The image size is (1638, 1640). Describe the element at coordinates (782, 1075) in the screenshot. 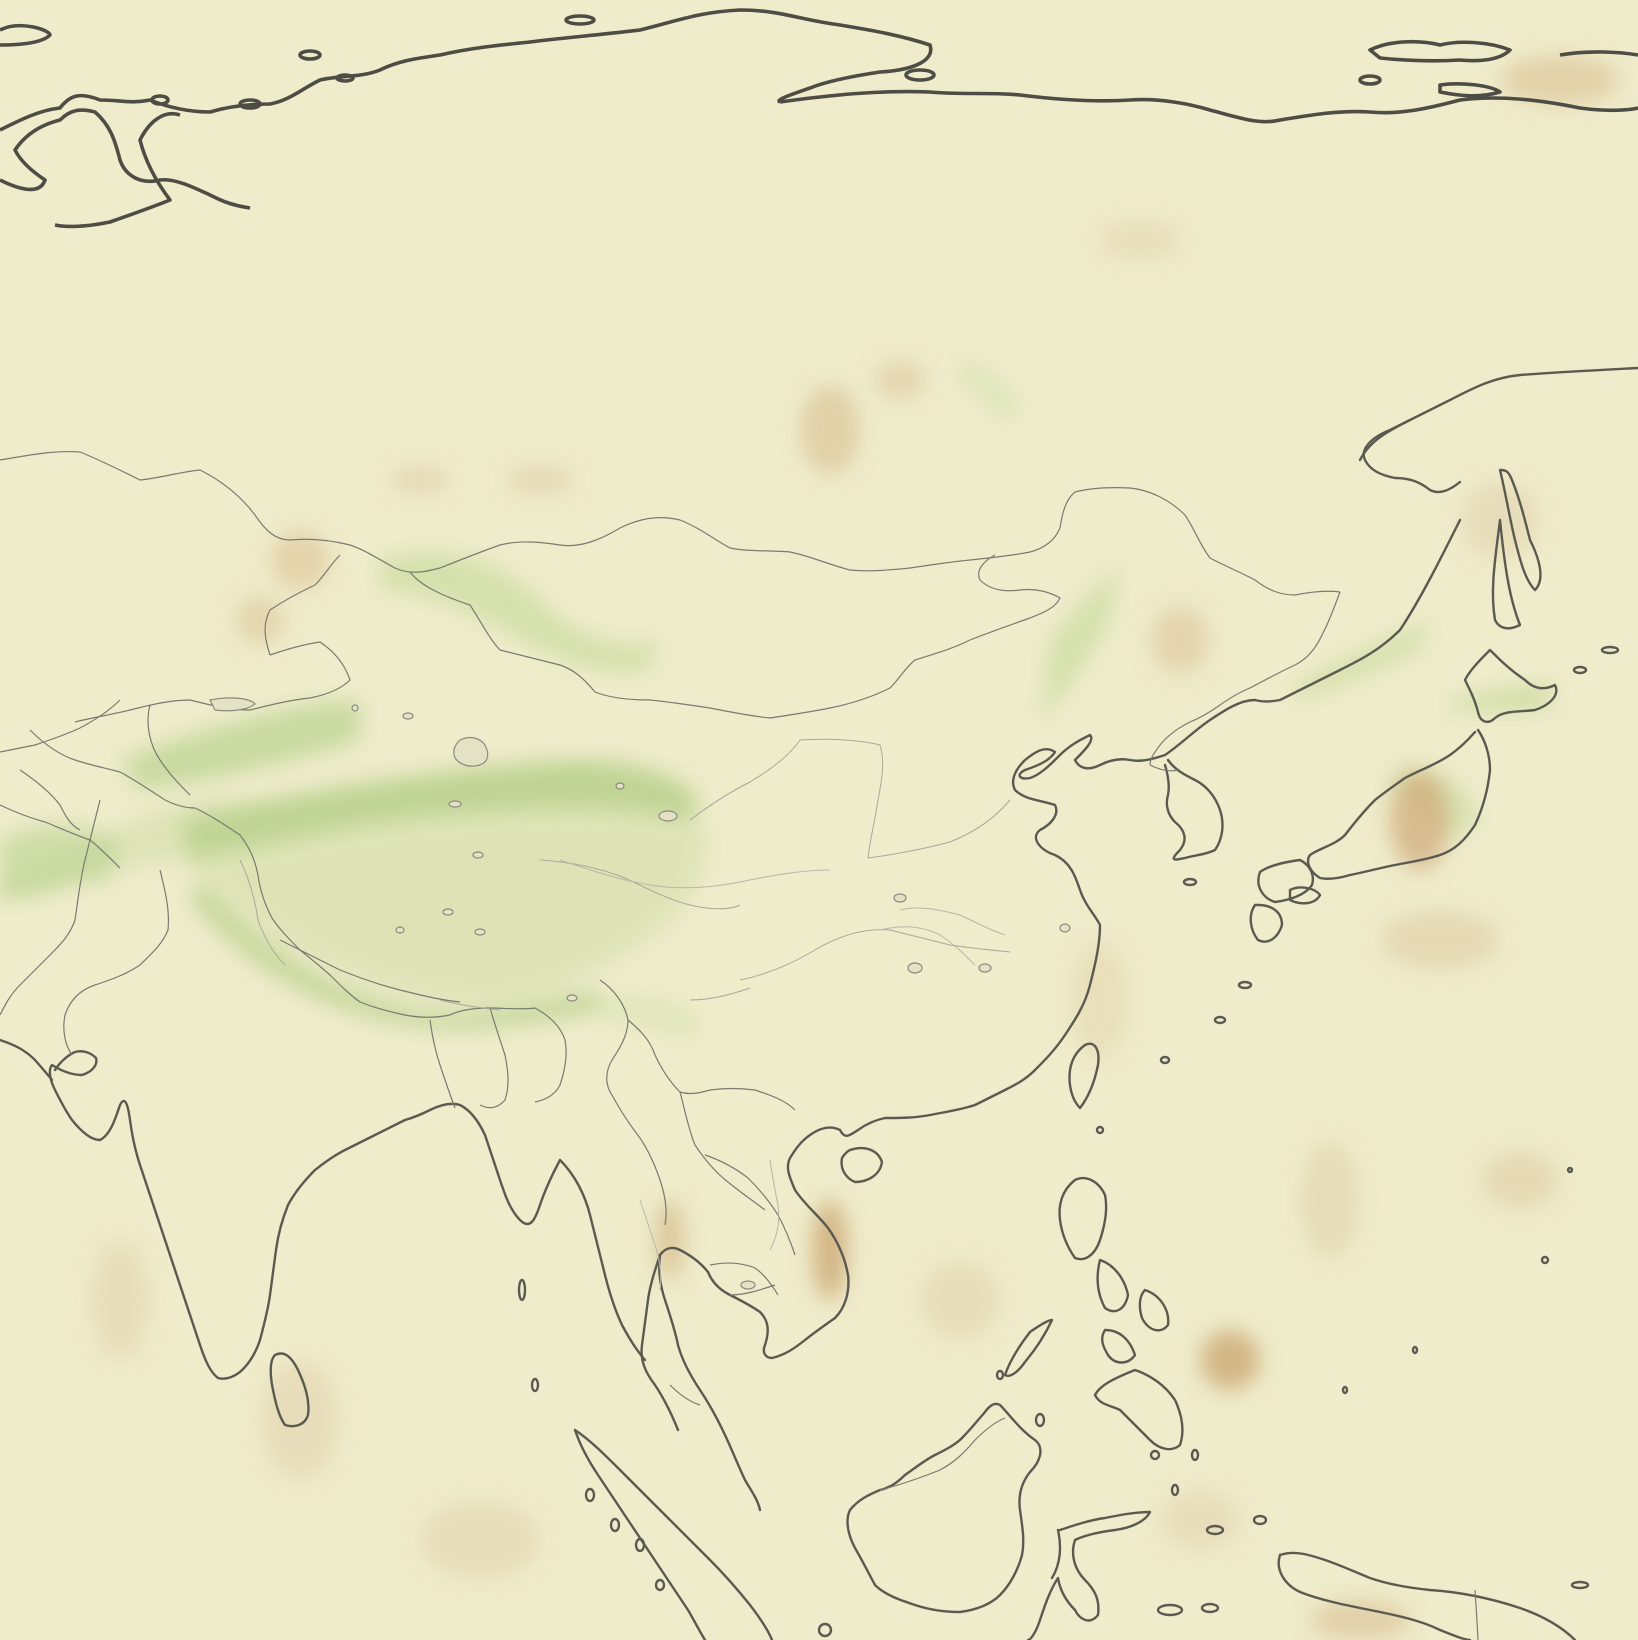

I see `rivers` at that location.